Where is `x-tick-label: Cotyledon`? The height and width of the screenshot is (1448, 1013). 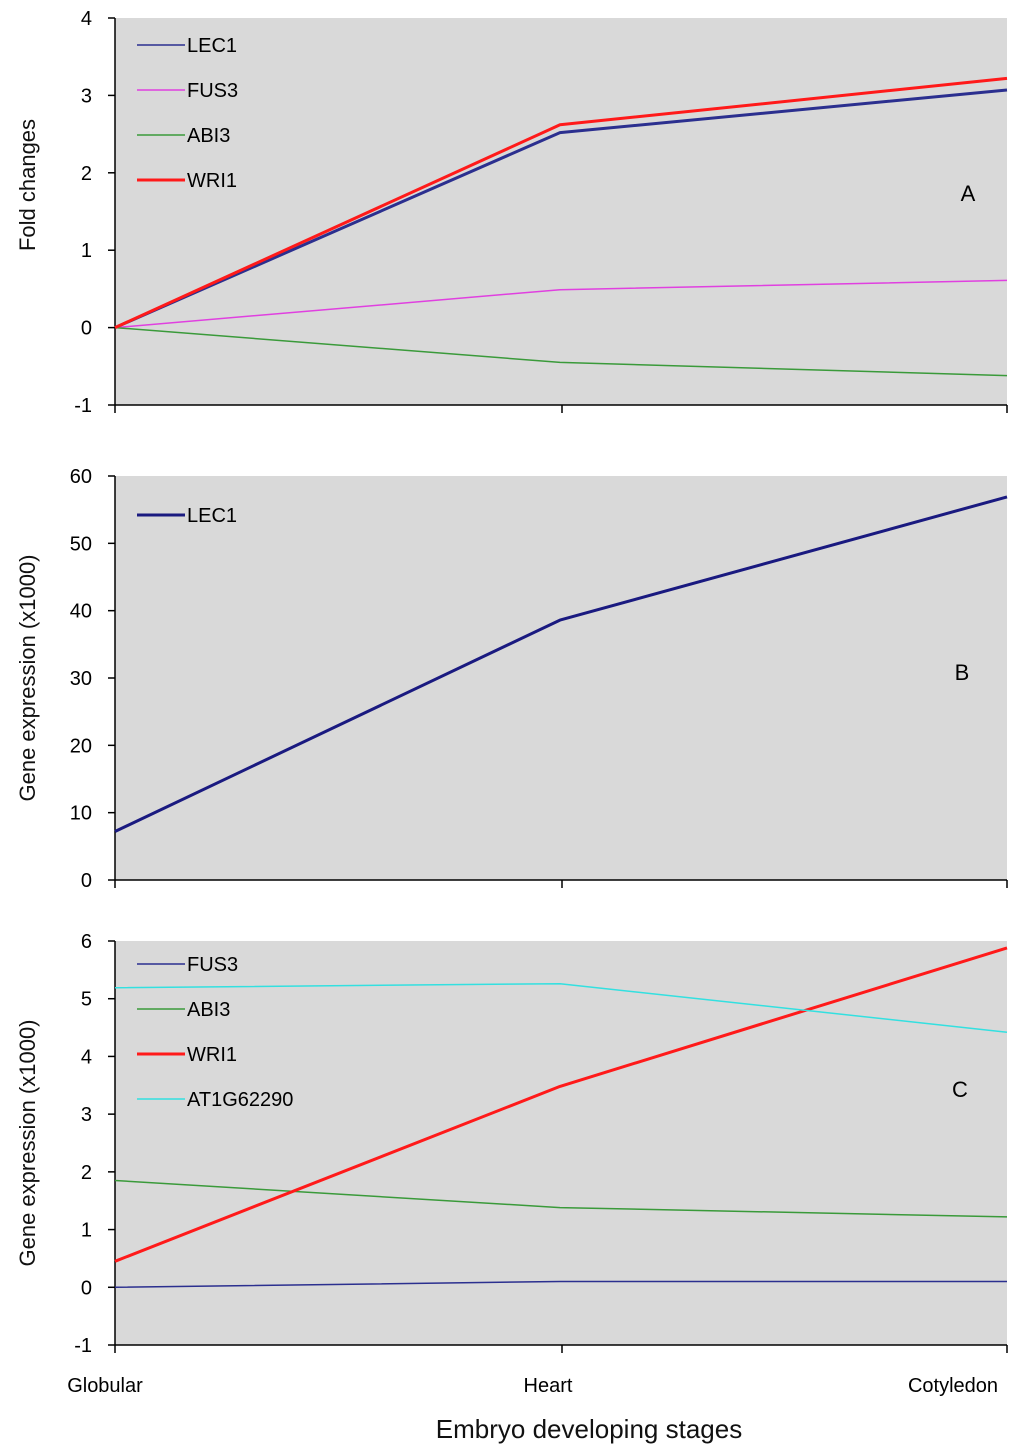 x-tick-label: Cotyledon is located at coordinates (953, 1386).